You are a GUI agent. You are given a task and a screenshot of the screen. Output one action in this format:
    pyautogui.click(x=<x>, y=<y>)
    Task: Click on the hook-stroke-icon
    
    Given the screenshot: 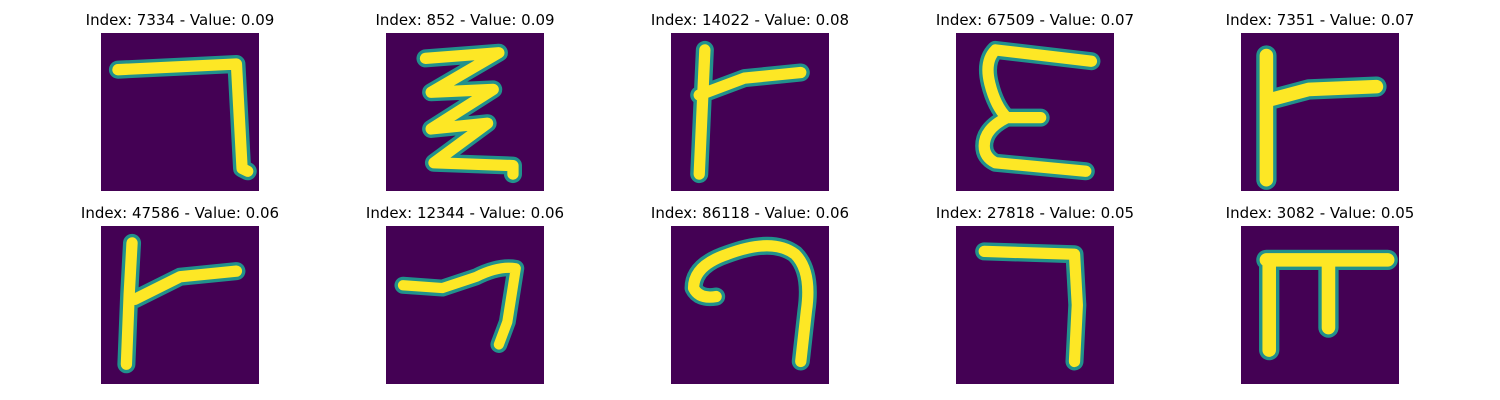 What is the action you would take?
    pyautogui.click(x=750, y=305)
    